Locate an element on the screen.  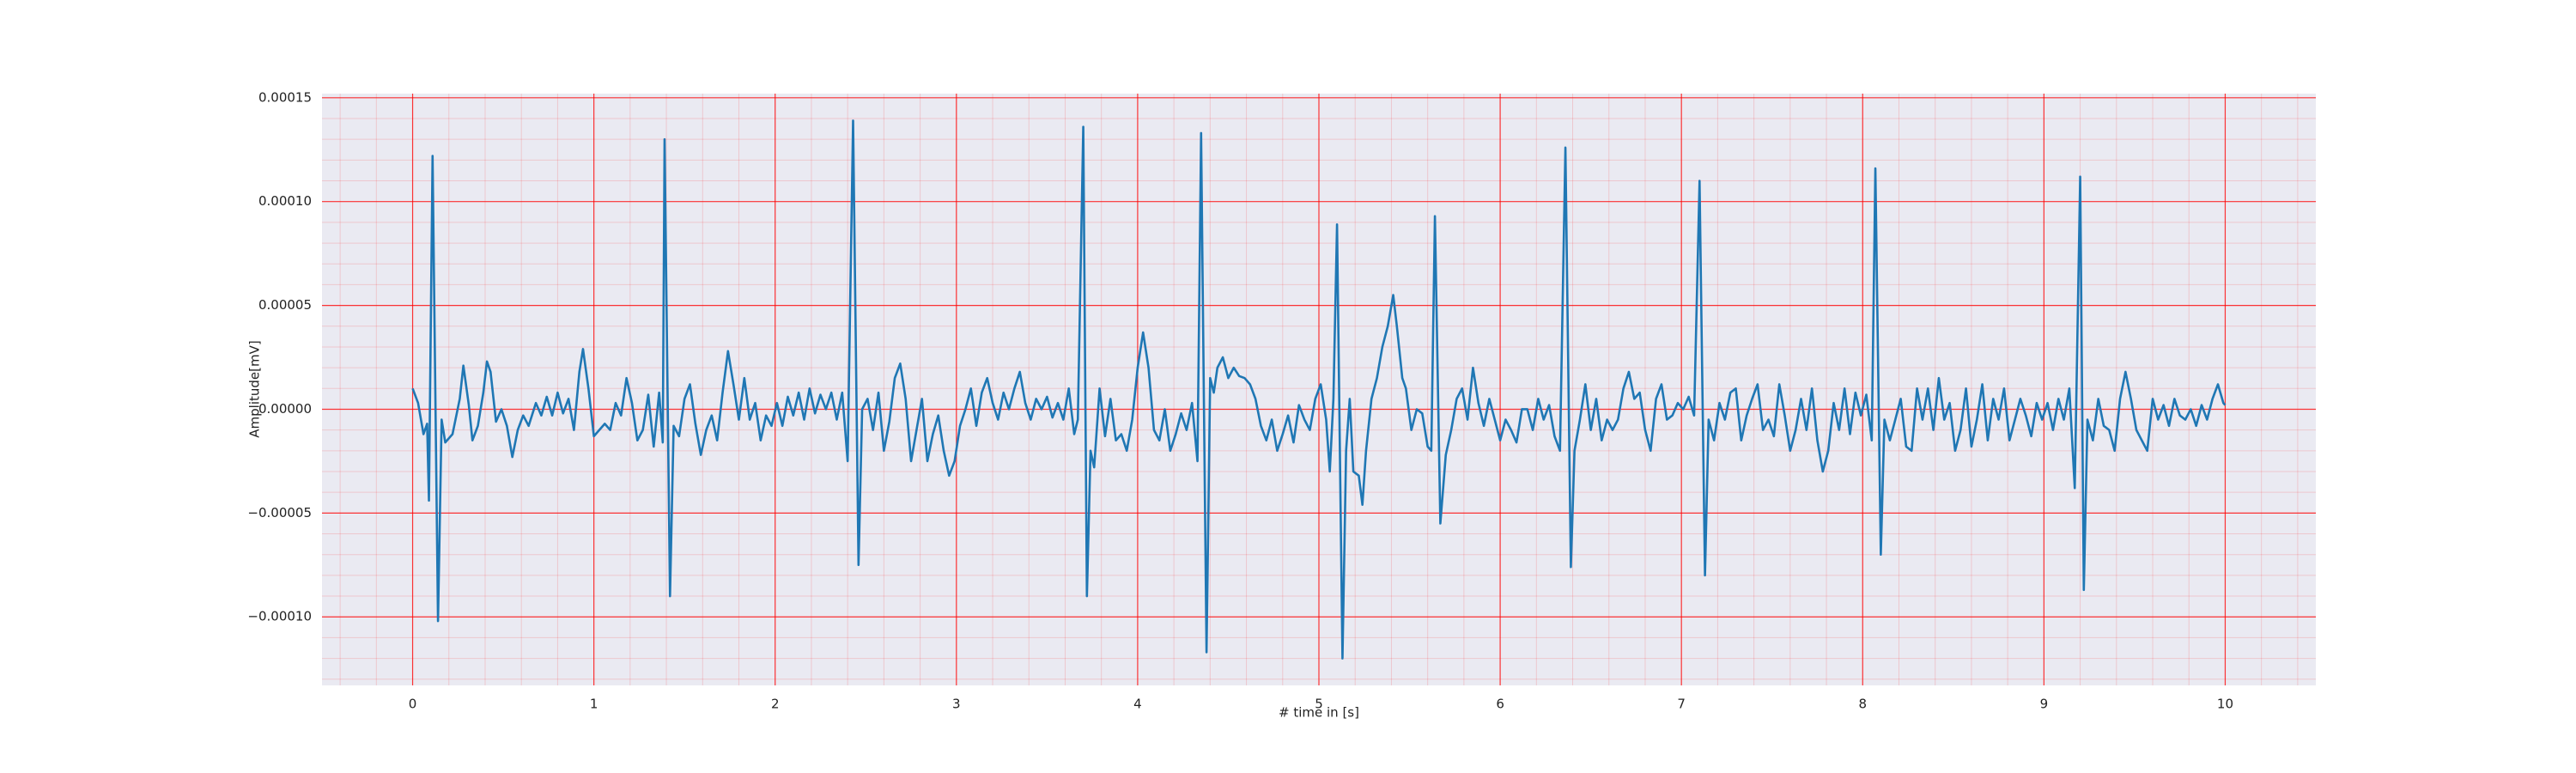
x-tick-label: 10 is located at coordinates (2225, 704).